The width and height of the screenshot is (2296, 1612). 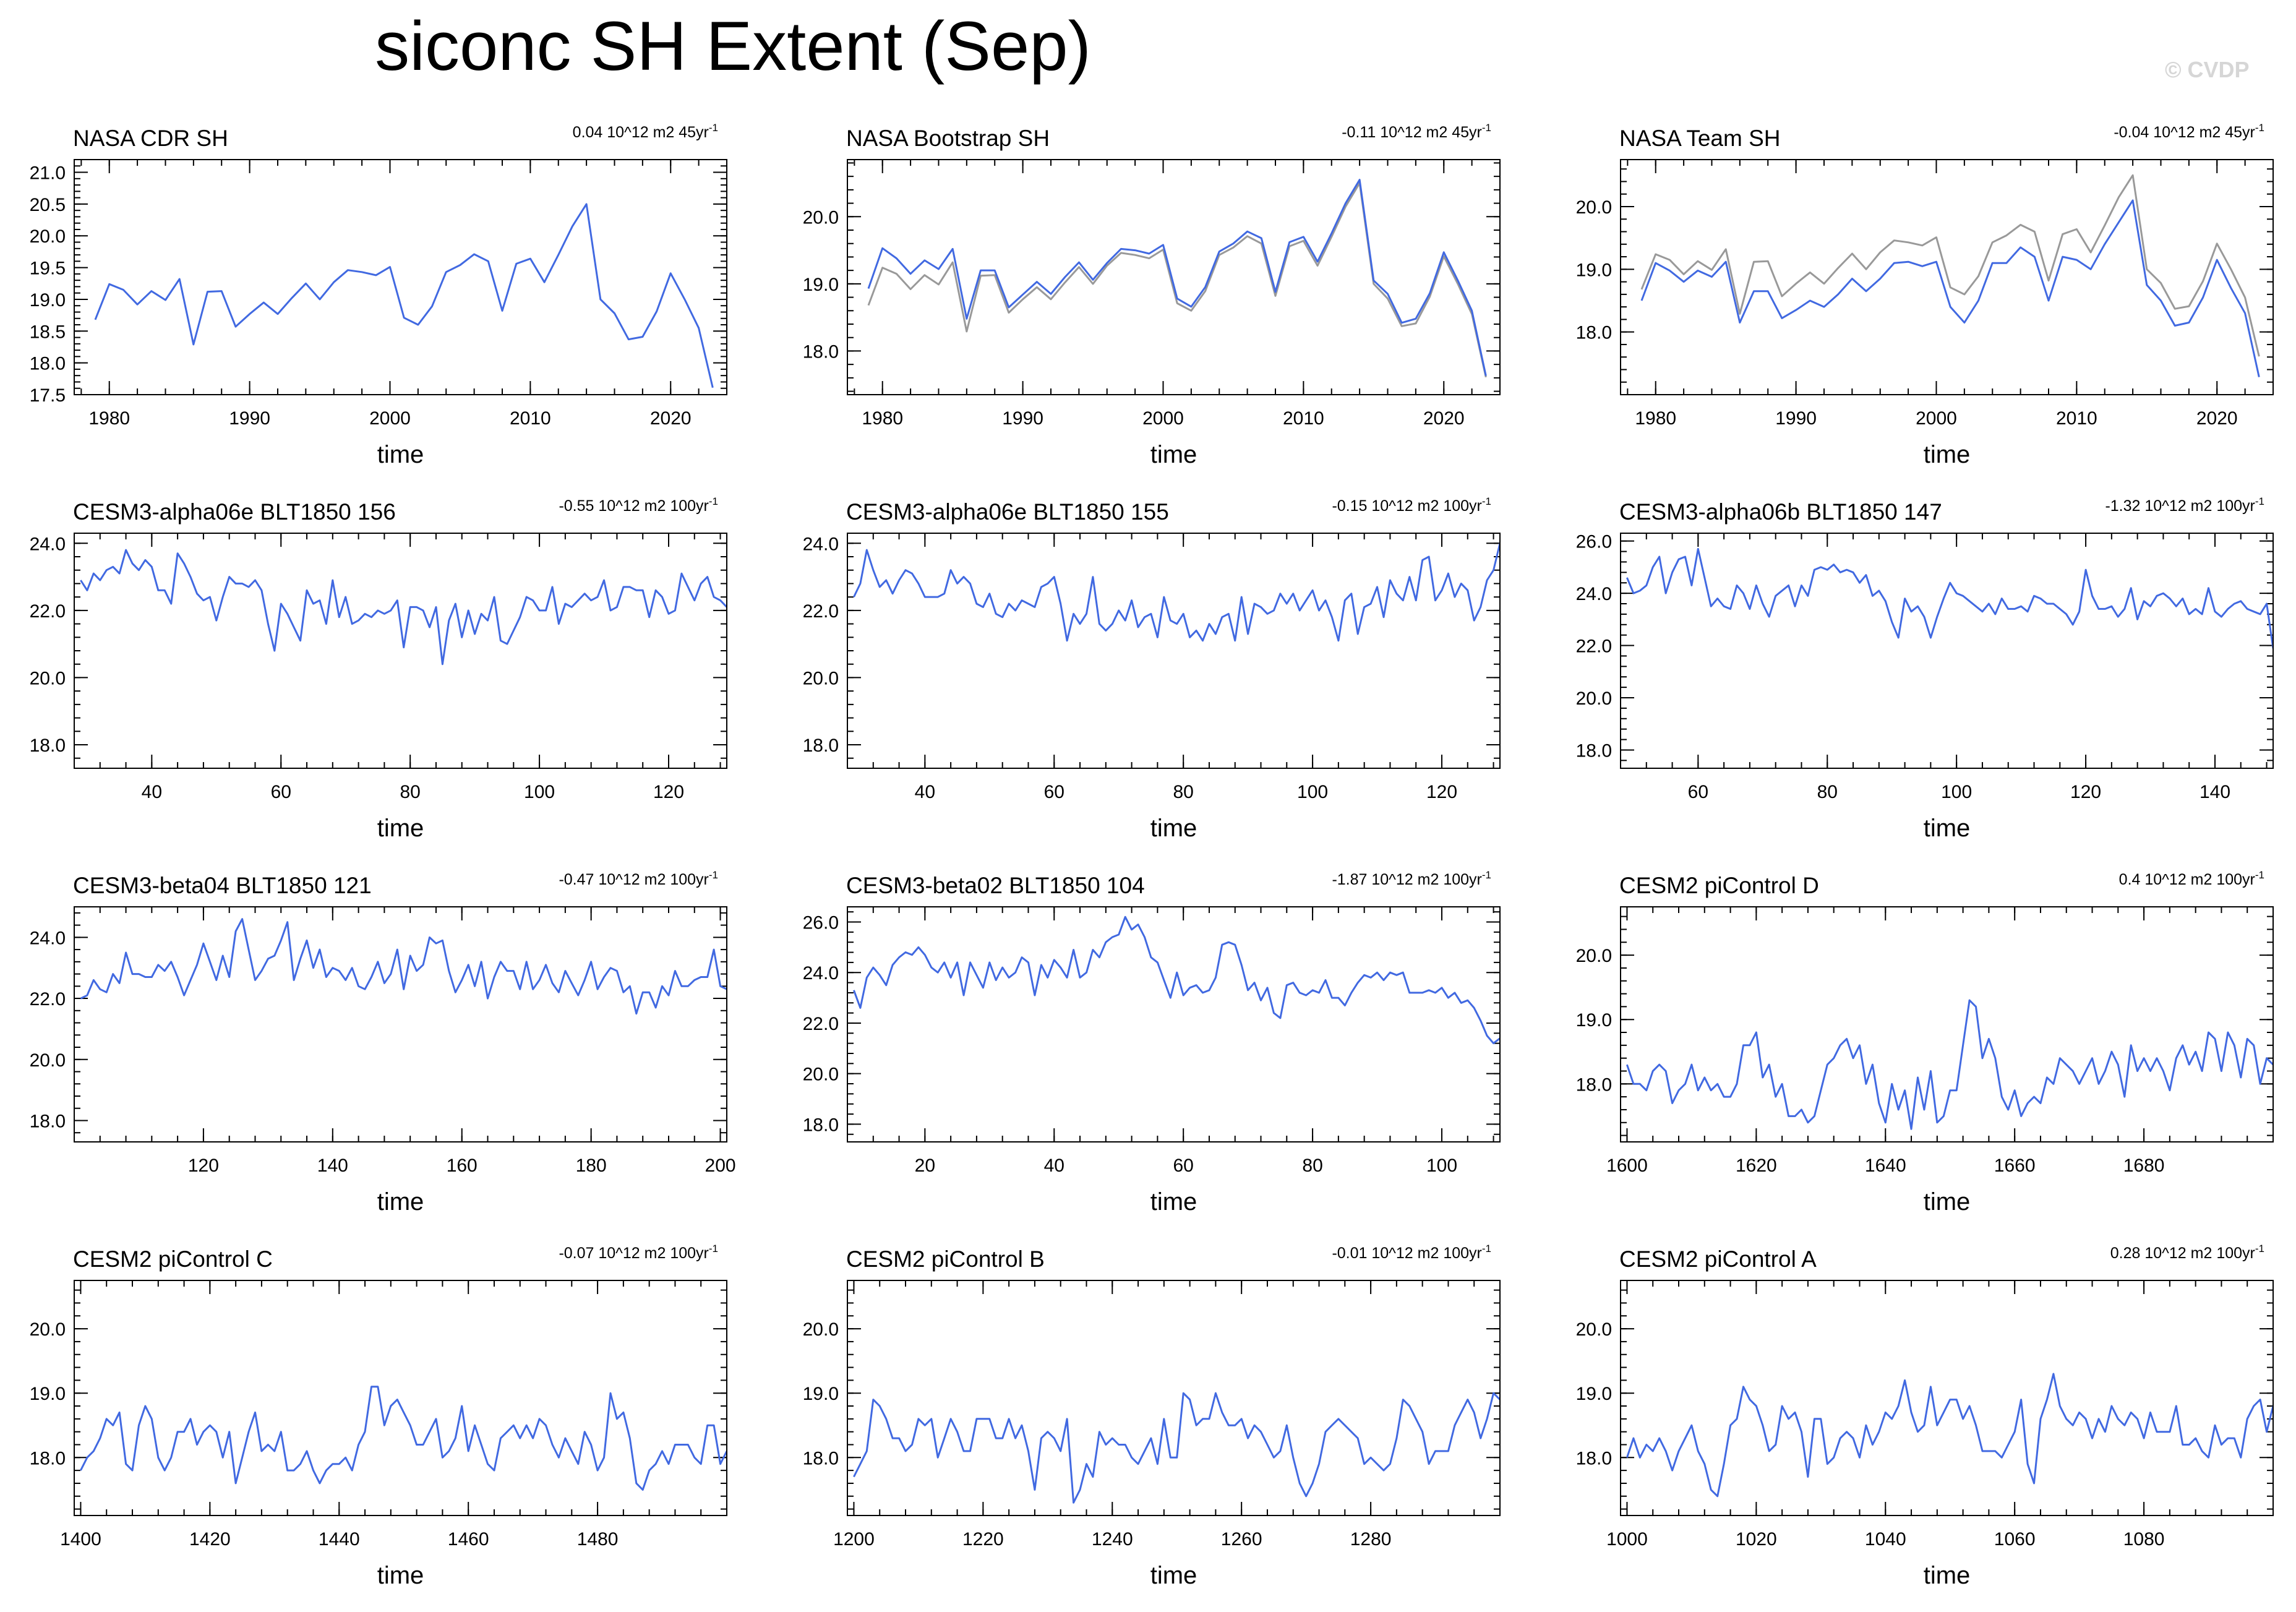 What do you see at coordinates (633, 506) in the screenshot?
I see `trend-value: -0.55 10^12 m2 100yr` at bounding box center [633, 506].